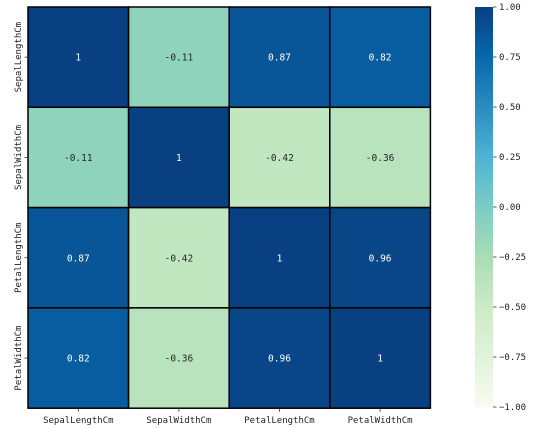 The height and width of the screenshot is (429, 554). Describe the element at coordinates (380, 421) in the screenshot. I see `x-tick-label: PetalWidthCm` at that location.